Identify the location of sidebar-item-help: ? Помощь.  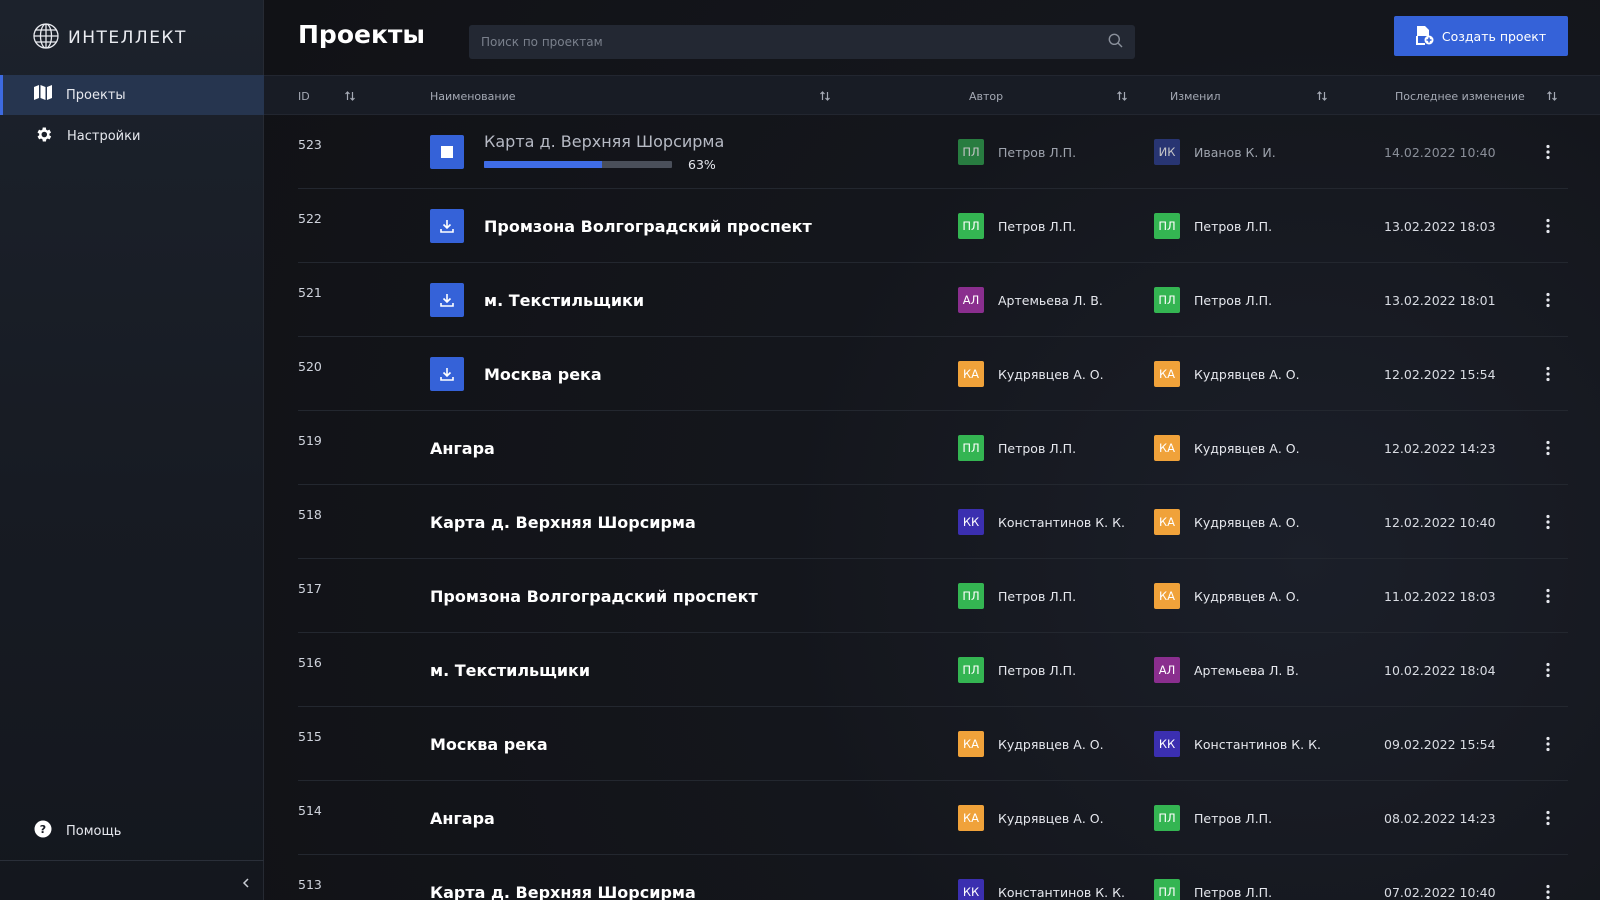
(132, 831).